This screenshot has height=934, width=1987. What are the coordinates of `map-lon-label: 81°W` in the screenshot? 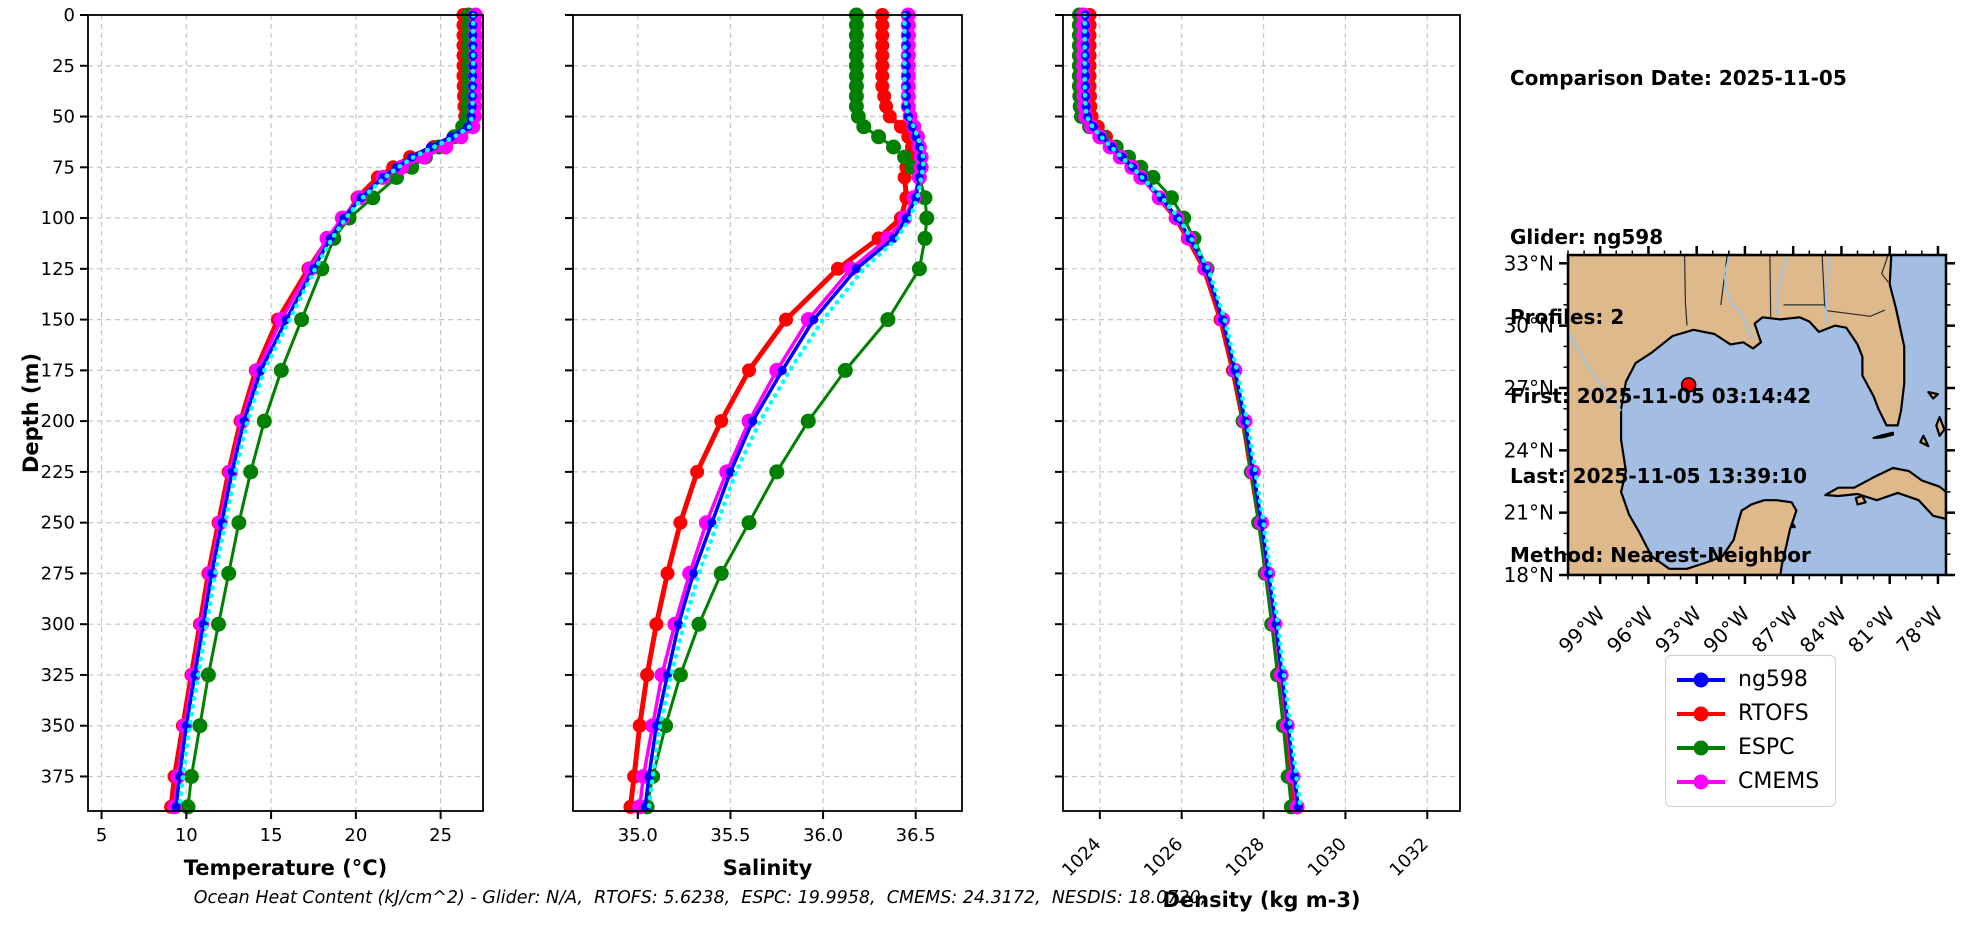 It's located at (1871, 629).